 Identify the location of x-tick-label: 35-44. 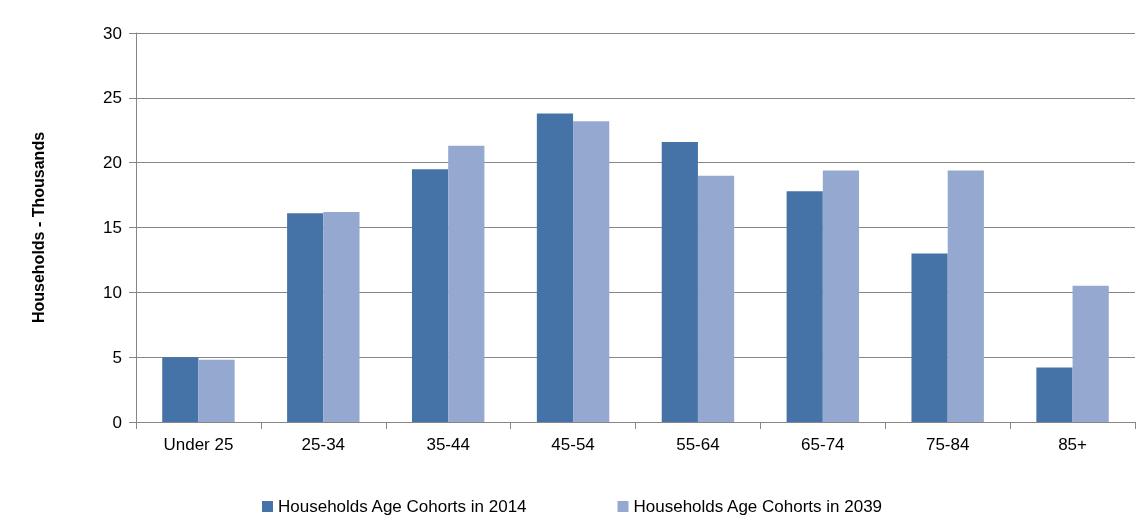
(448, 444).